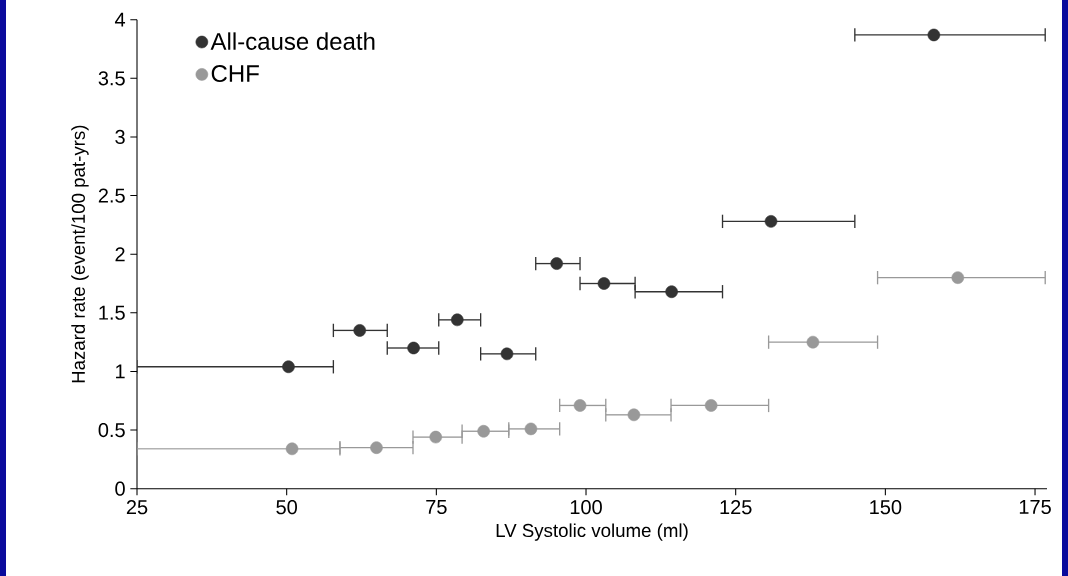 The width and height of the screenshot is (1068, 576). I want to click on y-tick-label: 3.5, so click(111, 78).